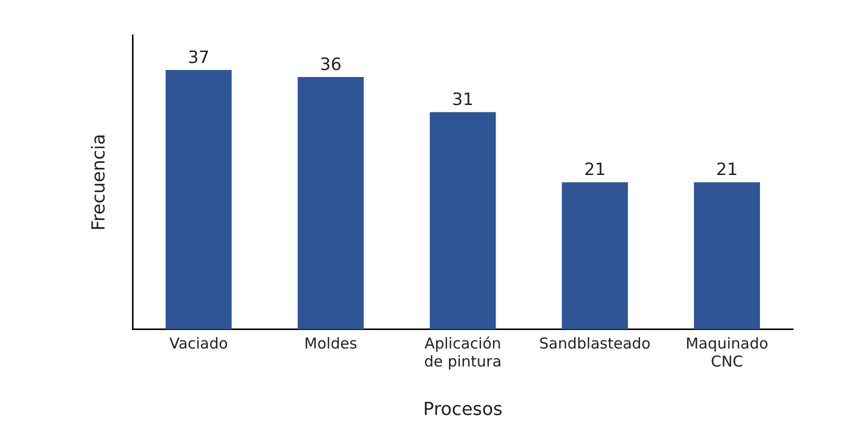 The width and height of the screenshot is (843, 445). What do you see at coordinates (462, 409) in the screenshot?
I see `x-axis-title: Procesos` at bounding box center [462, 409].